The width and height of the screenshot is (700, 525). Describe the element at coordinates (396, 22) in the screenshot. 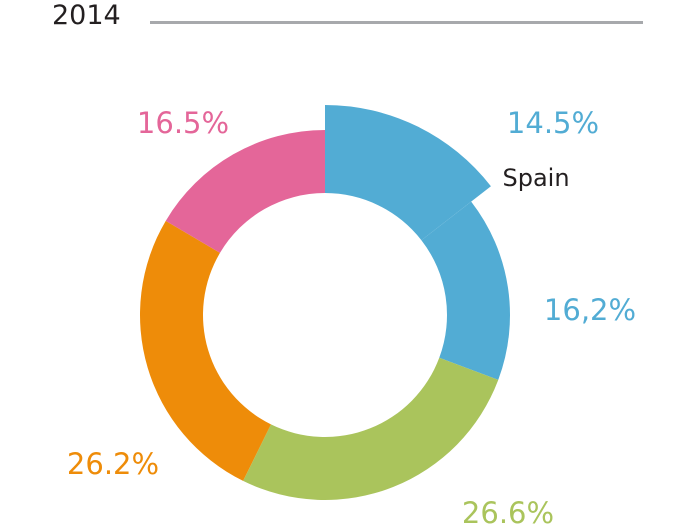

I see `title-divider` at that location.